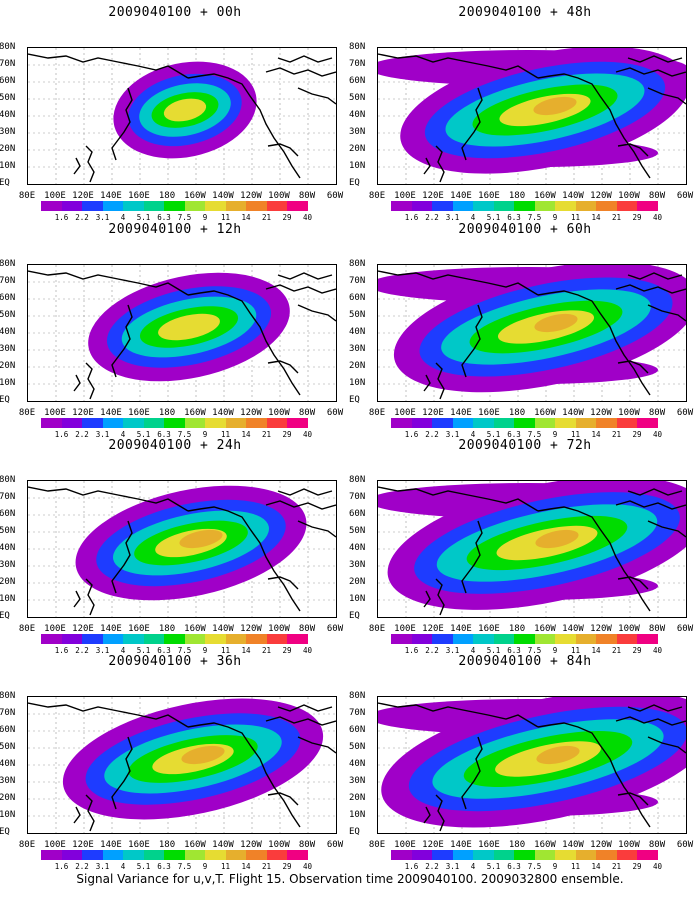  Describe the element at coordinates (616, 434) in the screenshot. I see `colorbar-label: 21` at that location.